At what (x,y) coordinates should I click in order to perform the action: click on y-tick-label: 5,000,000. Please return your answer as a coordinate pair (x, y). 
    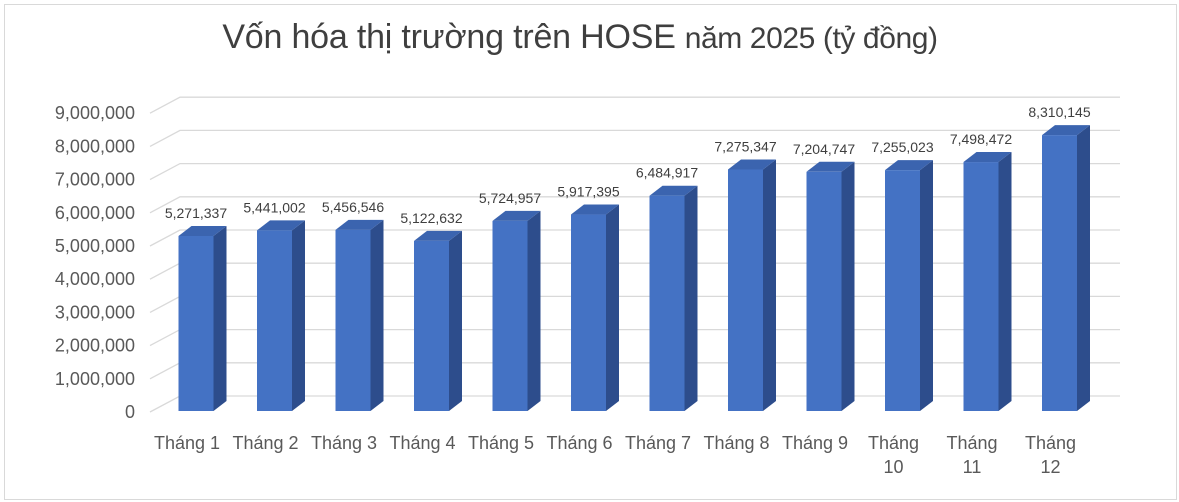
    Looking at the image, I should click on (95, 246).